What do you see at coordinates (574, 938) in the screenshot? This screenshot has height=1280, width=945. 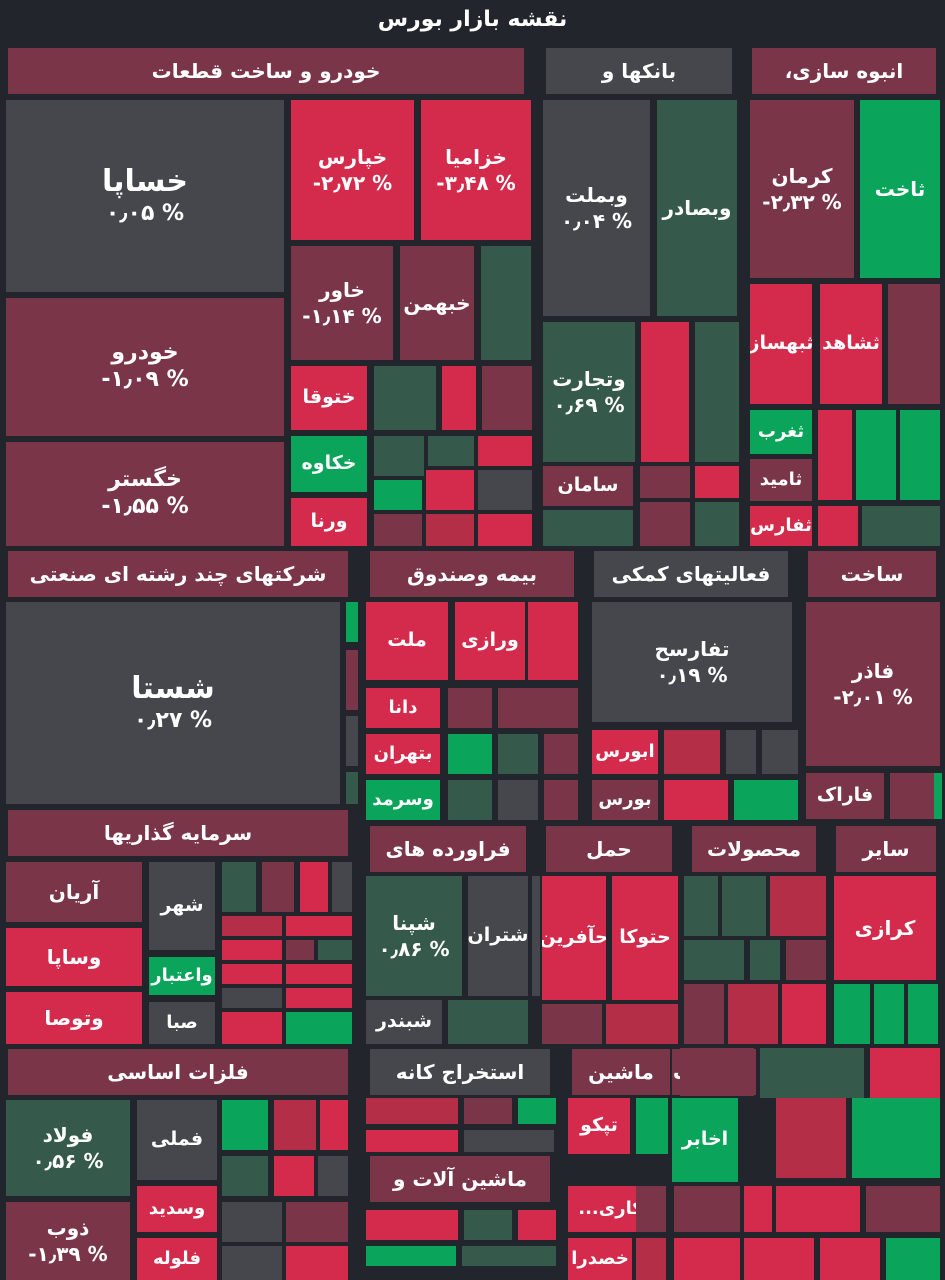 I see `stock-tile: حآفرین` at bounding box center [574, 938].